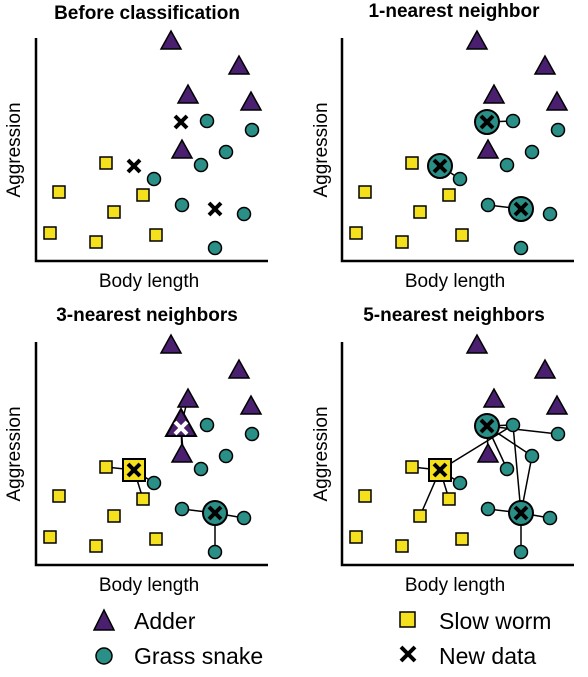  What do you see at coordinates (487, 426) in the screenshot?
I see `p4-new-data-1-stroke-b` at bounding box center [487, 426].